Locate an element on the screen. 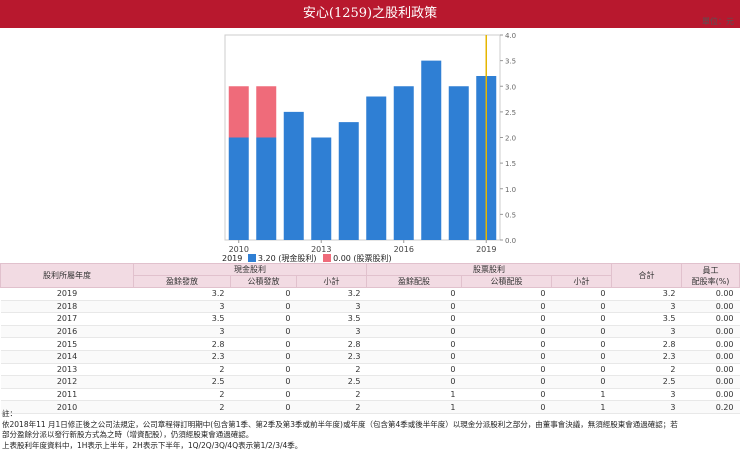 The image size is (740, 454). chart-legend: 2019 3.20 (現金股利) 0.00 (股票股利) is located at coordinates (307, 258).